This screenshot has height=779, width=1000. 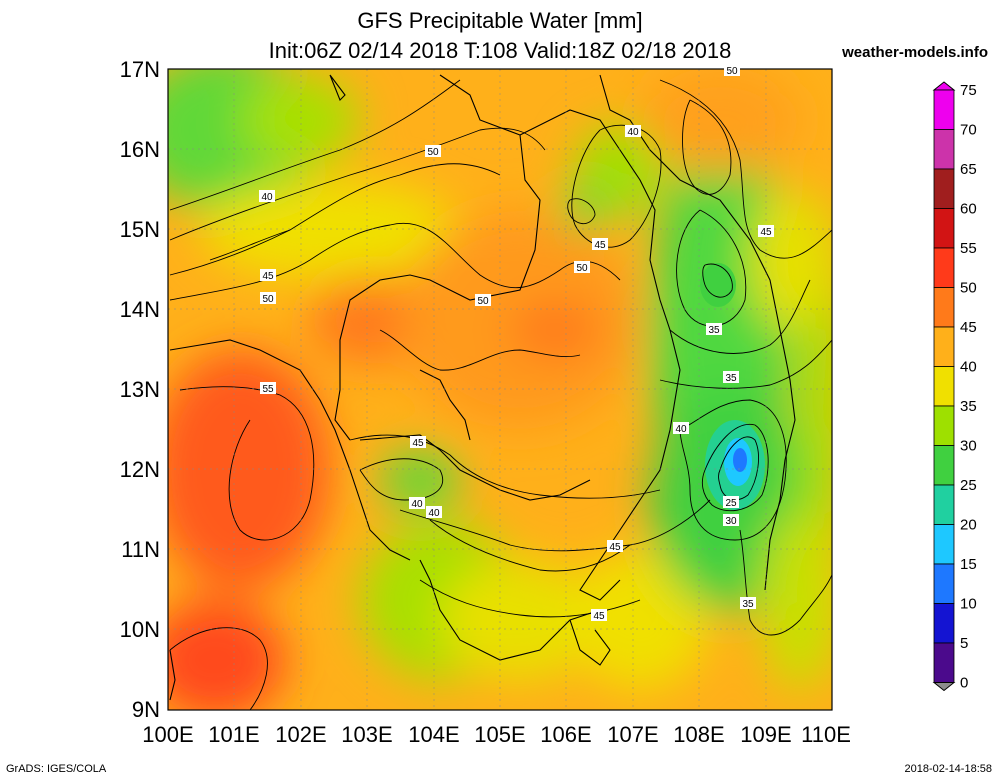 I want to click on lon-label: 106E, so click(x=565, y=734).